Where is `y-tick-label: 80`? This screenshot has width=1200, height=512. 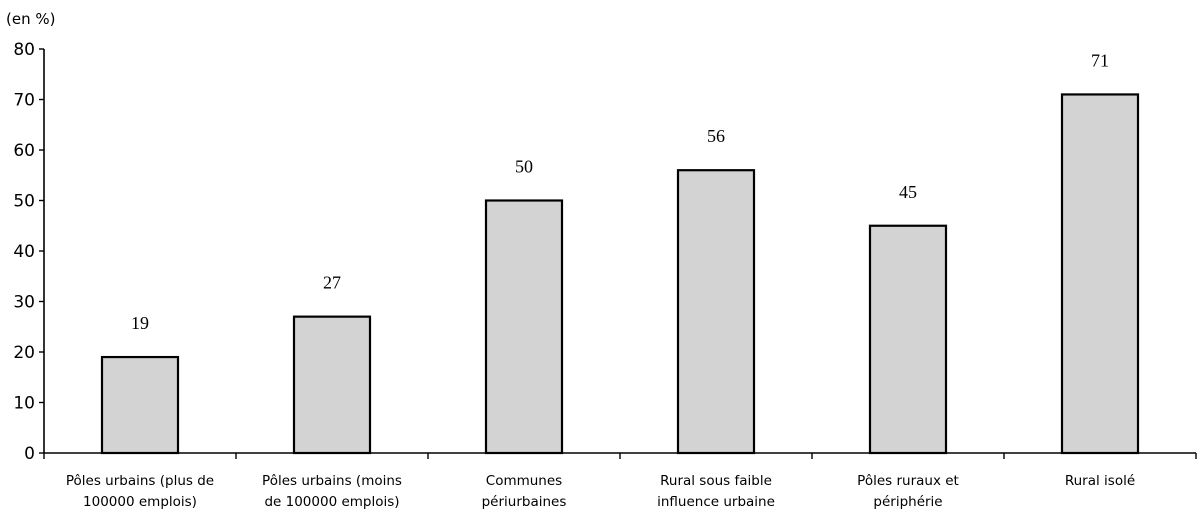
y-tick-label: 80 is located at coordinates (24, 50).